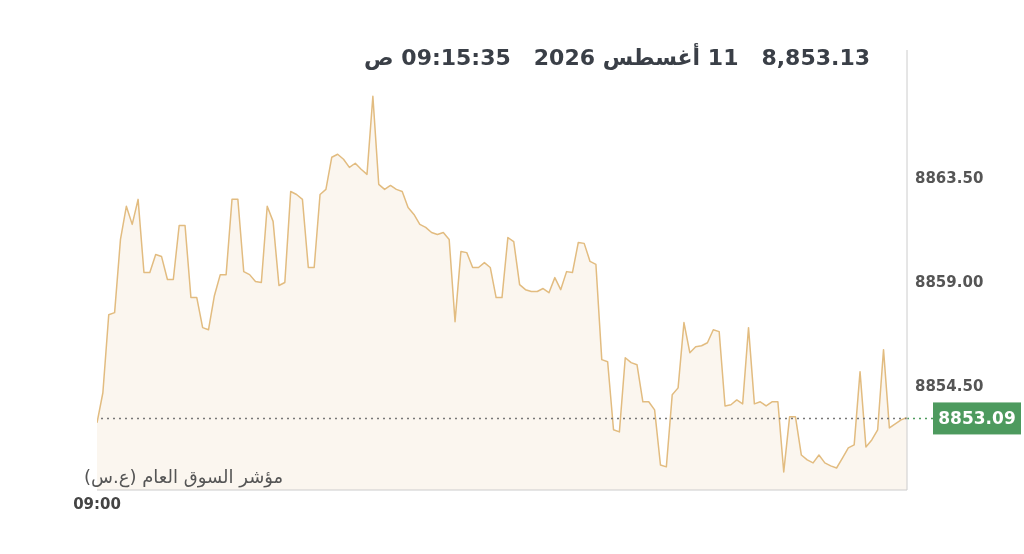  I want to click on ref-line-label: 8853.09, so click(977, 418).